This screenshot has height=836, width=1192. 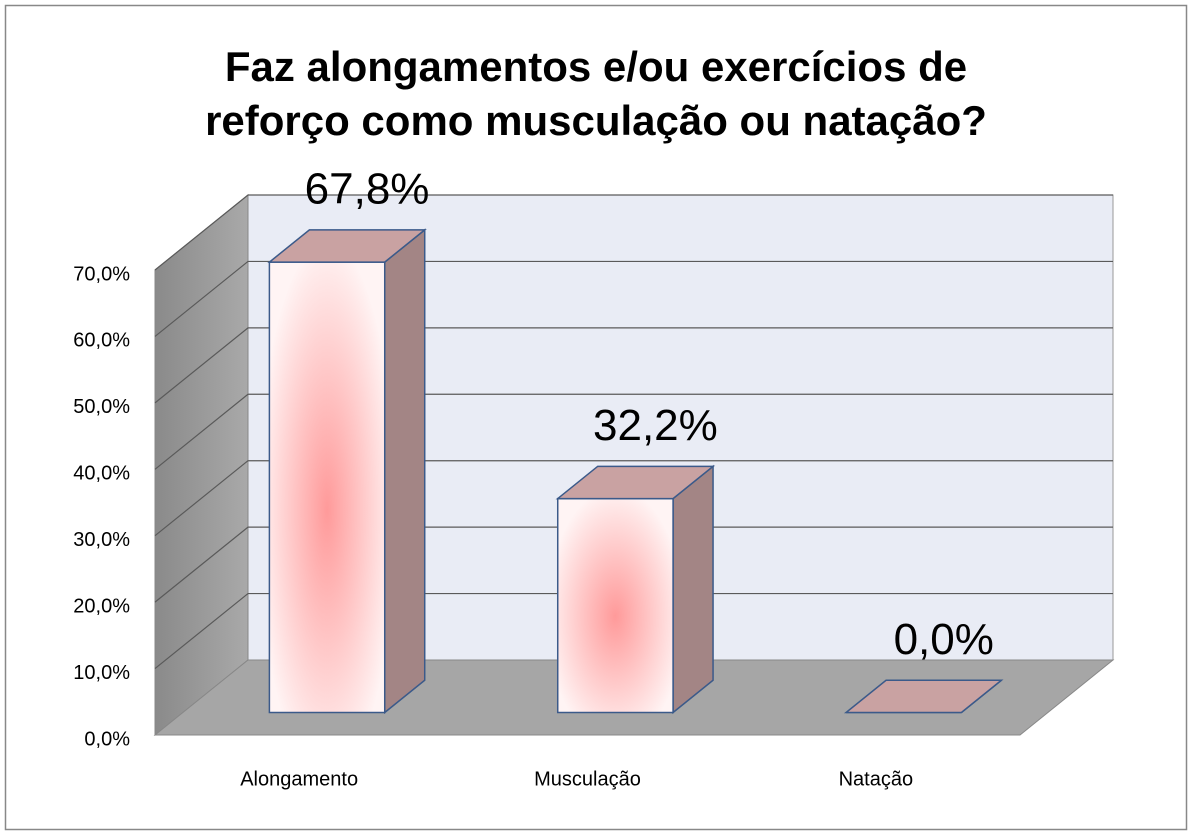 I want to click on chart-title: Faz alongamentos e/ou exercícios de, so click(x=596, y=66).